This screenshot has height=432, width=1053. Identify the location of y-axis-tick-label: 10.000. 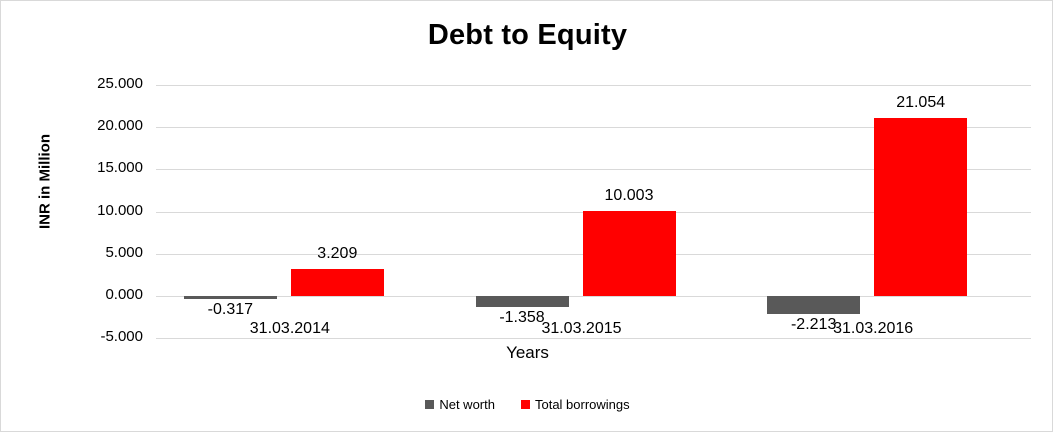
(120, 210).